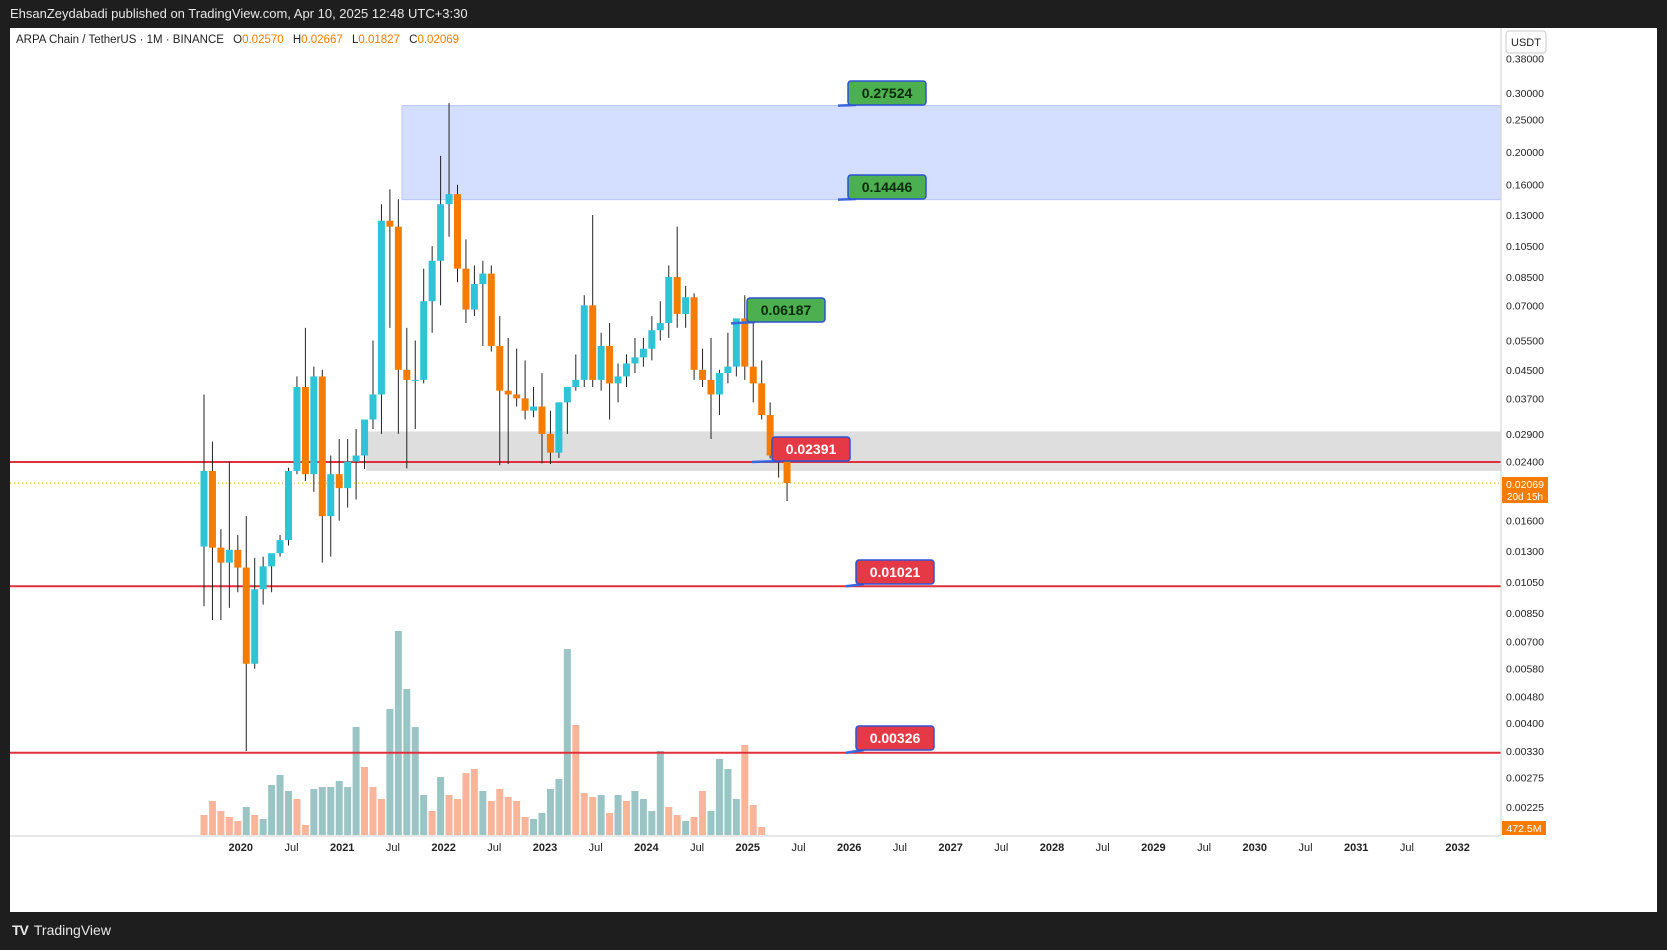 The height and width of the screenshot is (950, 1667). I want to click on level-label-text: 0.27524, so click(887, 93).